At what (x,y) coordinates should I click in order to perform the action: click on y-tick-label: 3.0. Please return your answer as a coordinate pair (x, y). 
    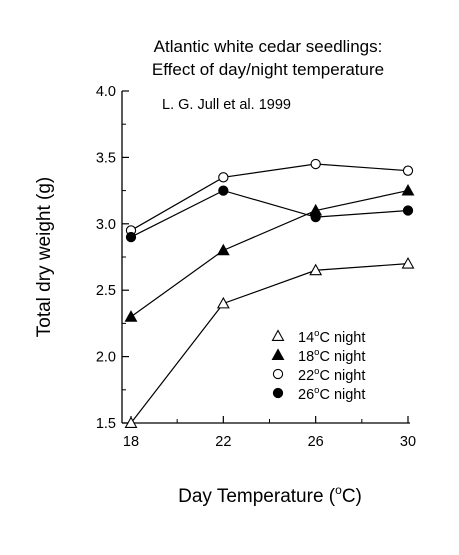
    Looking at the image, I should click on (106, 225).